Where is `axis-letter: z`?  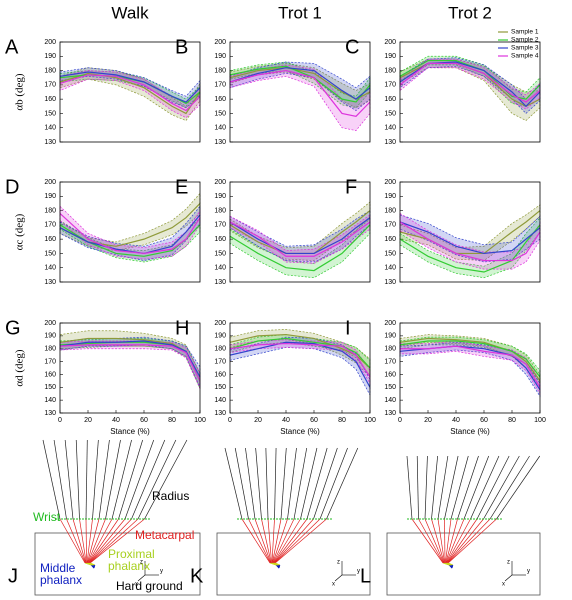
axis-letter: z is located at coordinates (508, 563).